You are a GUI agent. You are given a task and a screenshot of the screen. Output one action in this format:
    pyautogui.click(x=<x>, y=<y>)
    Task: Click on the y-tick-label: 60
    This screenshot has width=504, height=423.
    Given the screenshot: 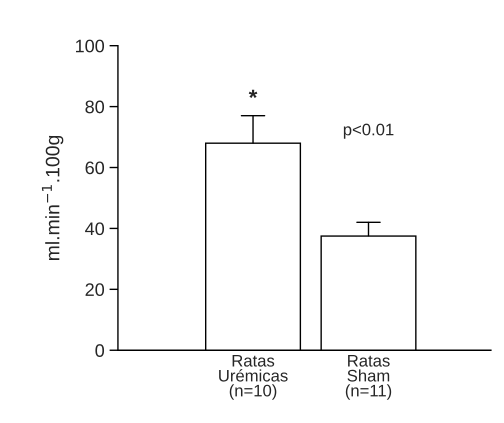 What is the action you would take?
    pyautogui.click(x=95, y=167)
    